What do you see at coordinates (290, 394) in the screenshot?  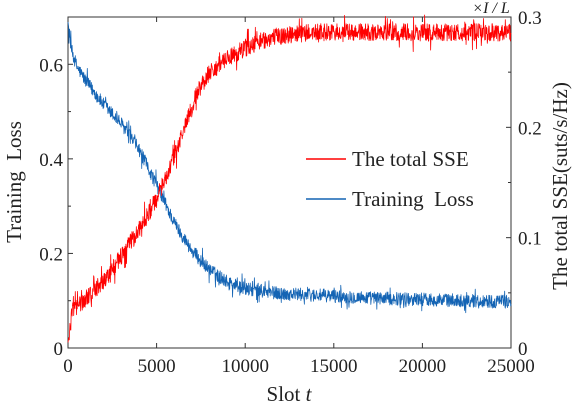 I see `x-axis-title: Slot t` at bounding box center [290, 394].